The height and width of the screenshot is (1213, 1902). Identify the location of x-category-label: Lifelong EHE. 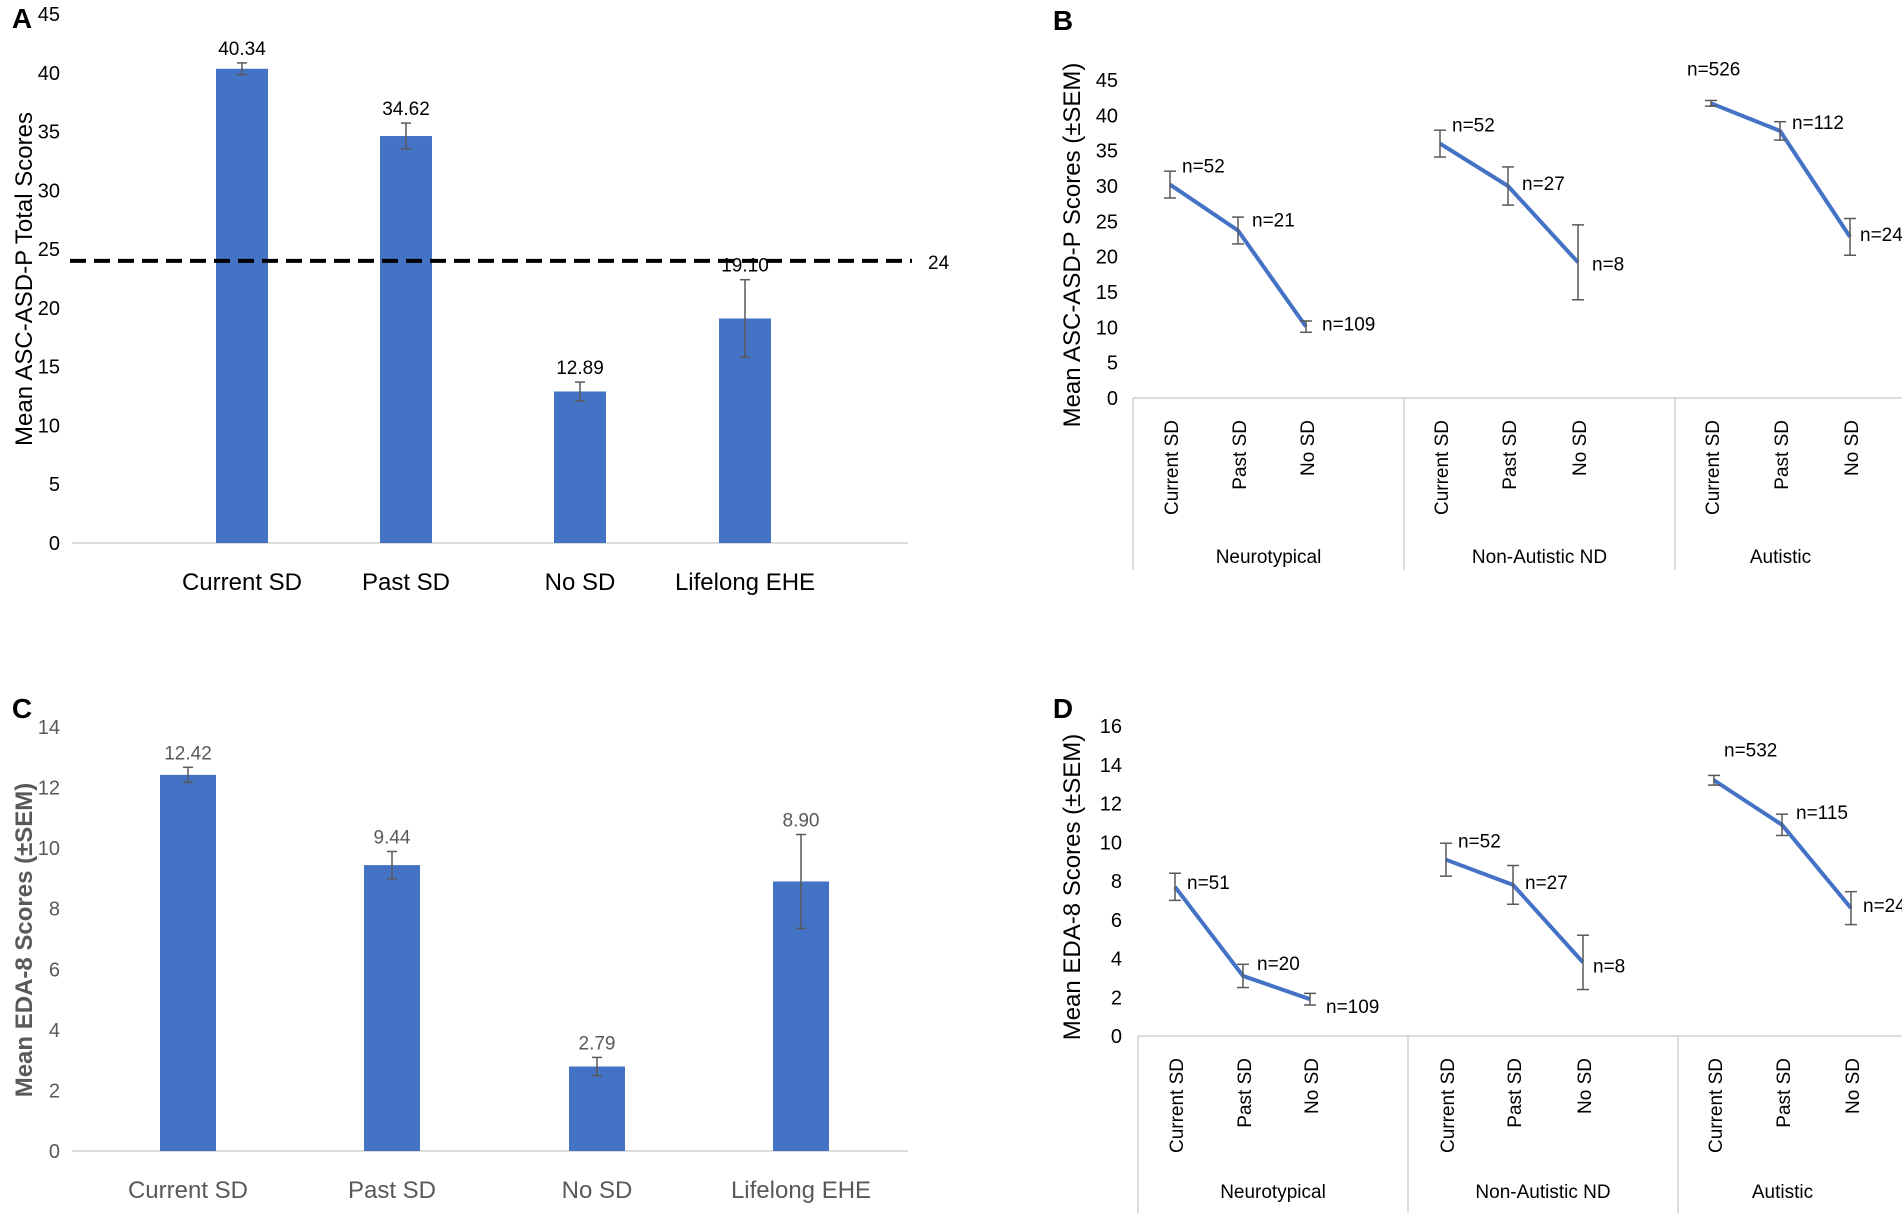
(801, 1190).